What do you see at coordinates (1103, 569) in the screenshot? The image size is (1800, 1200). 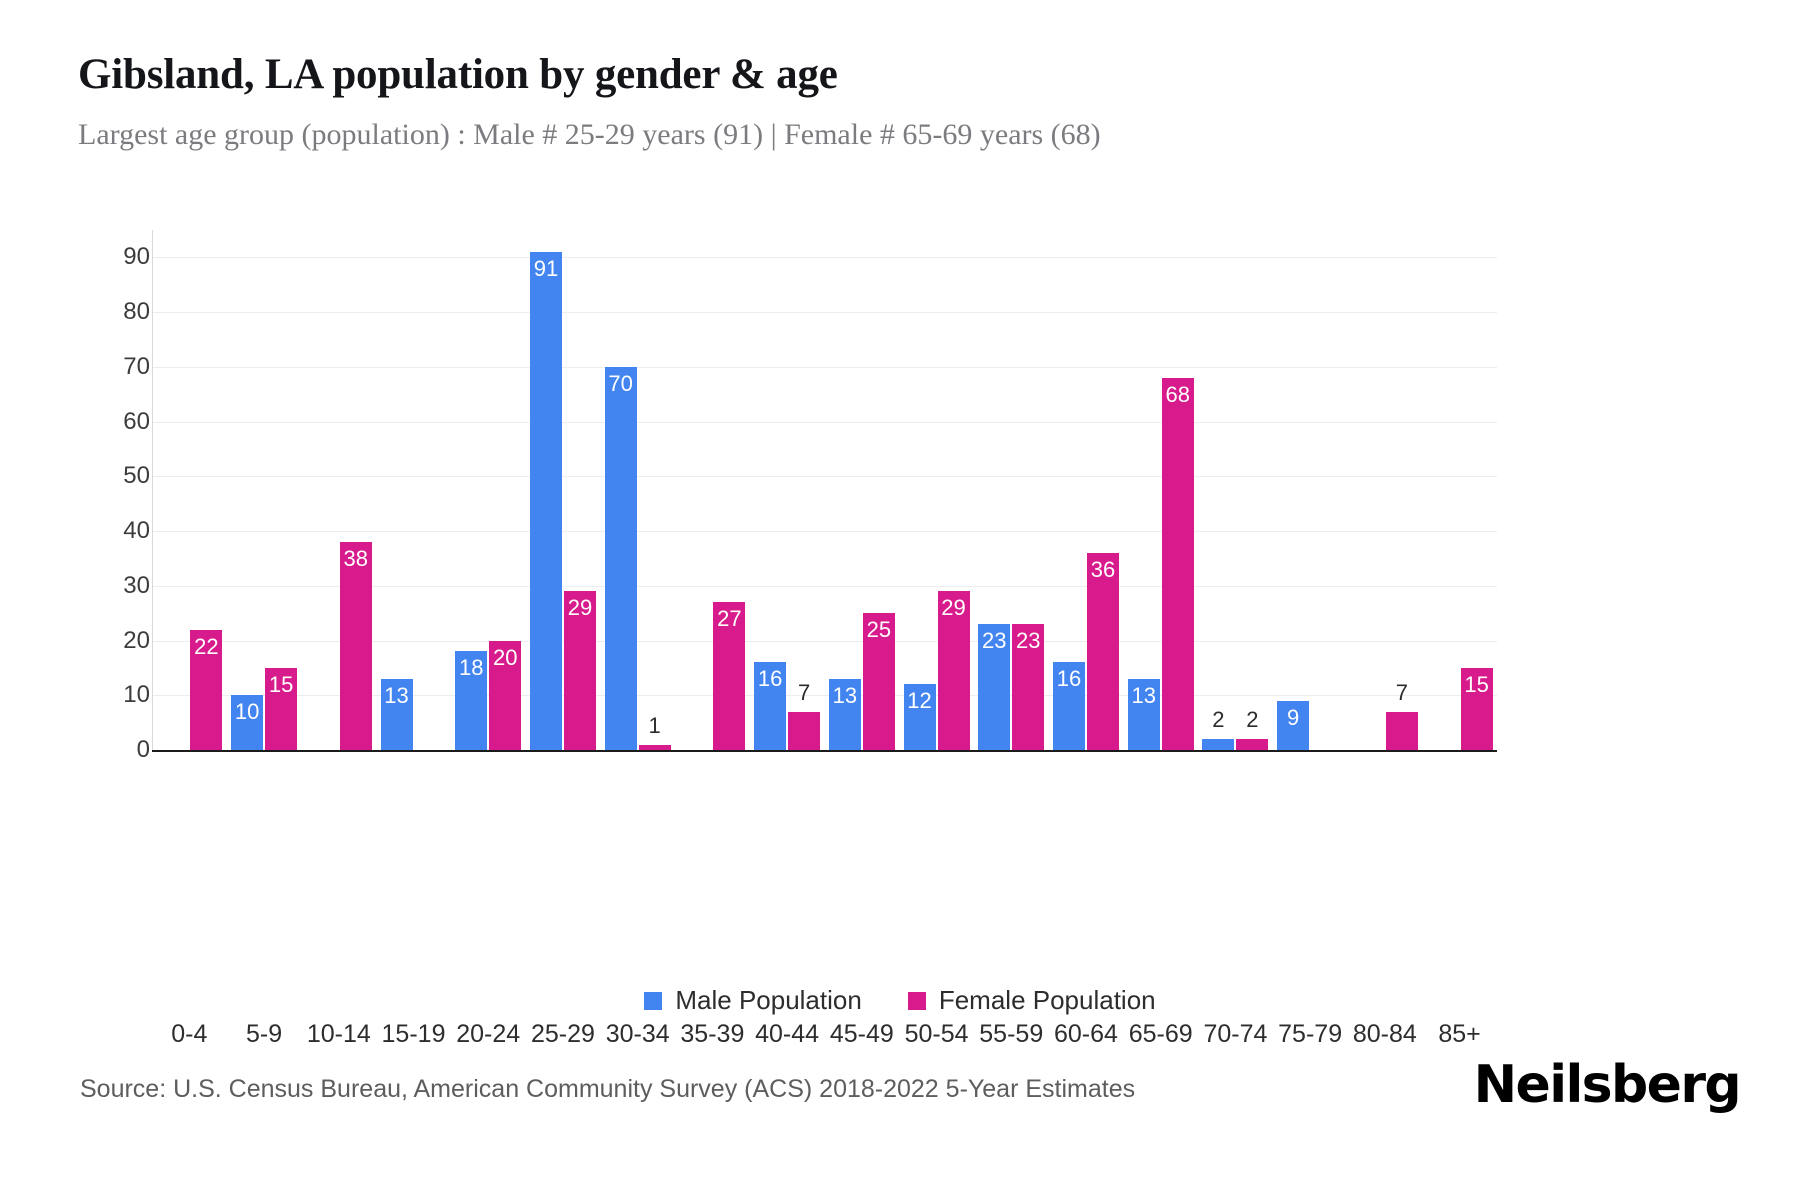 I see `bar-value-label: 36` at bounding box center [1103, 569].